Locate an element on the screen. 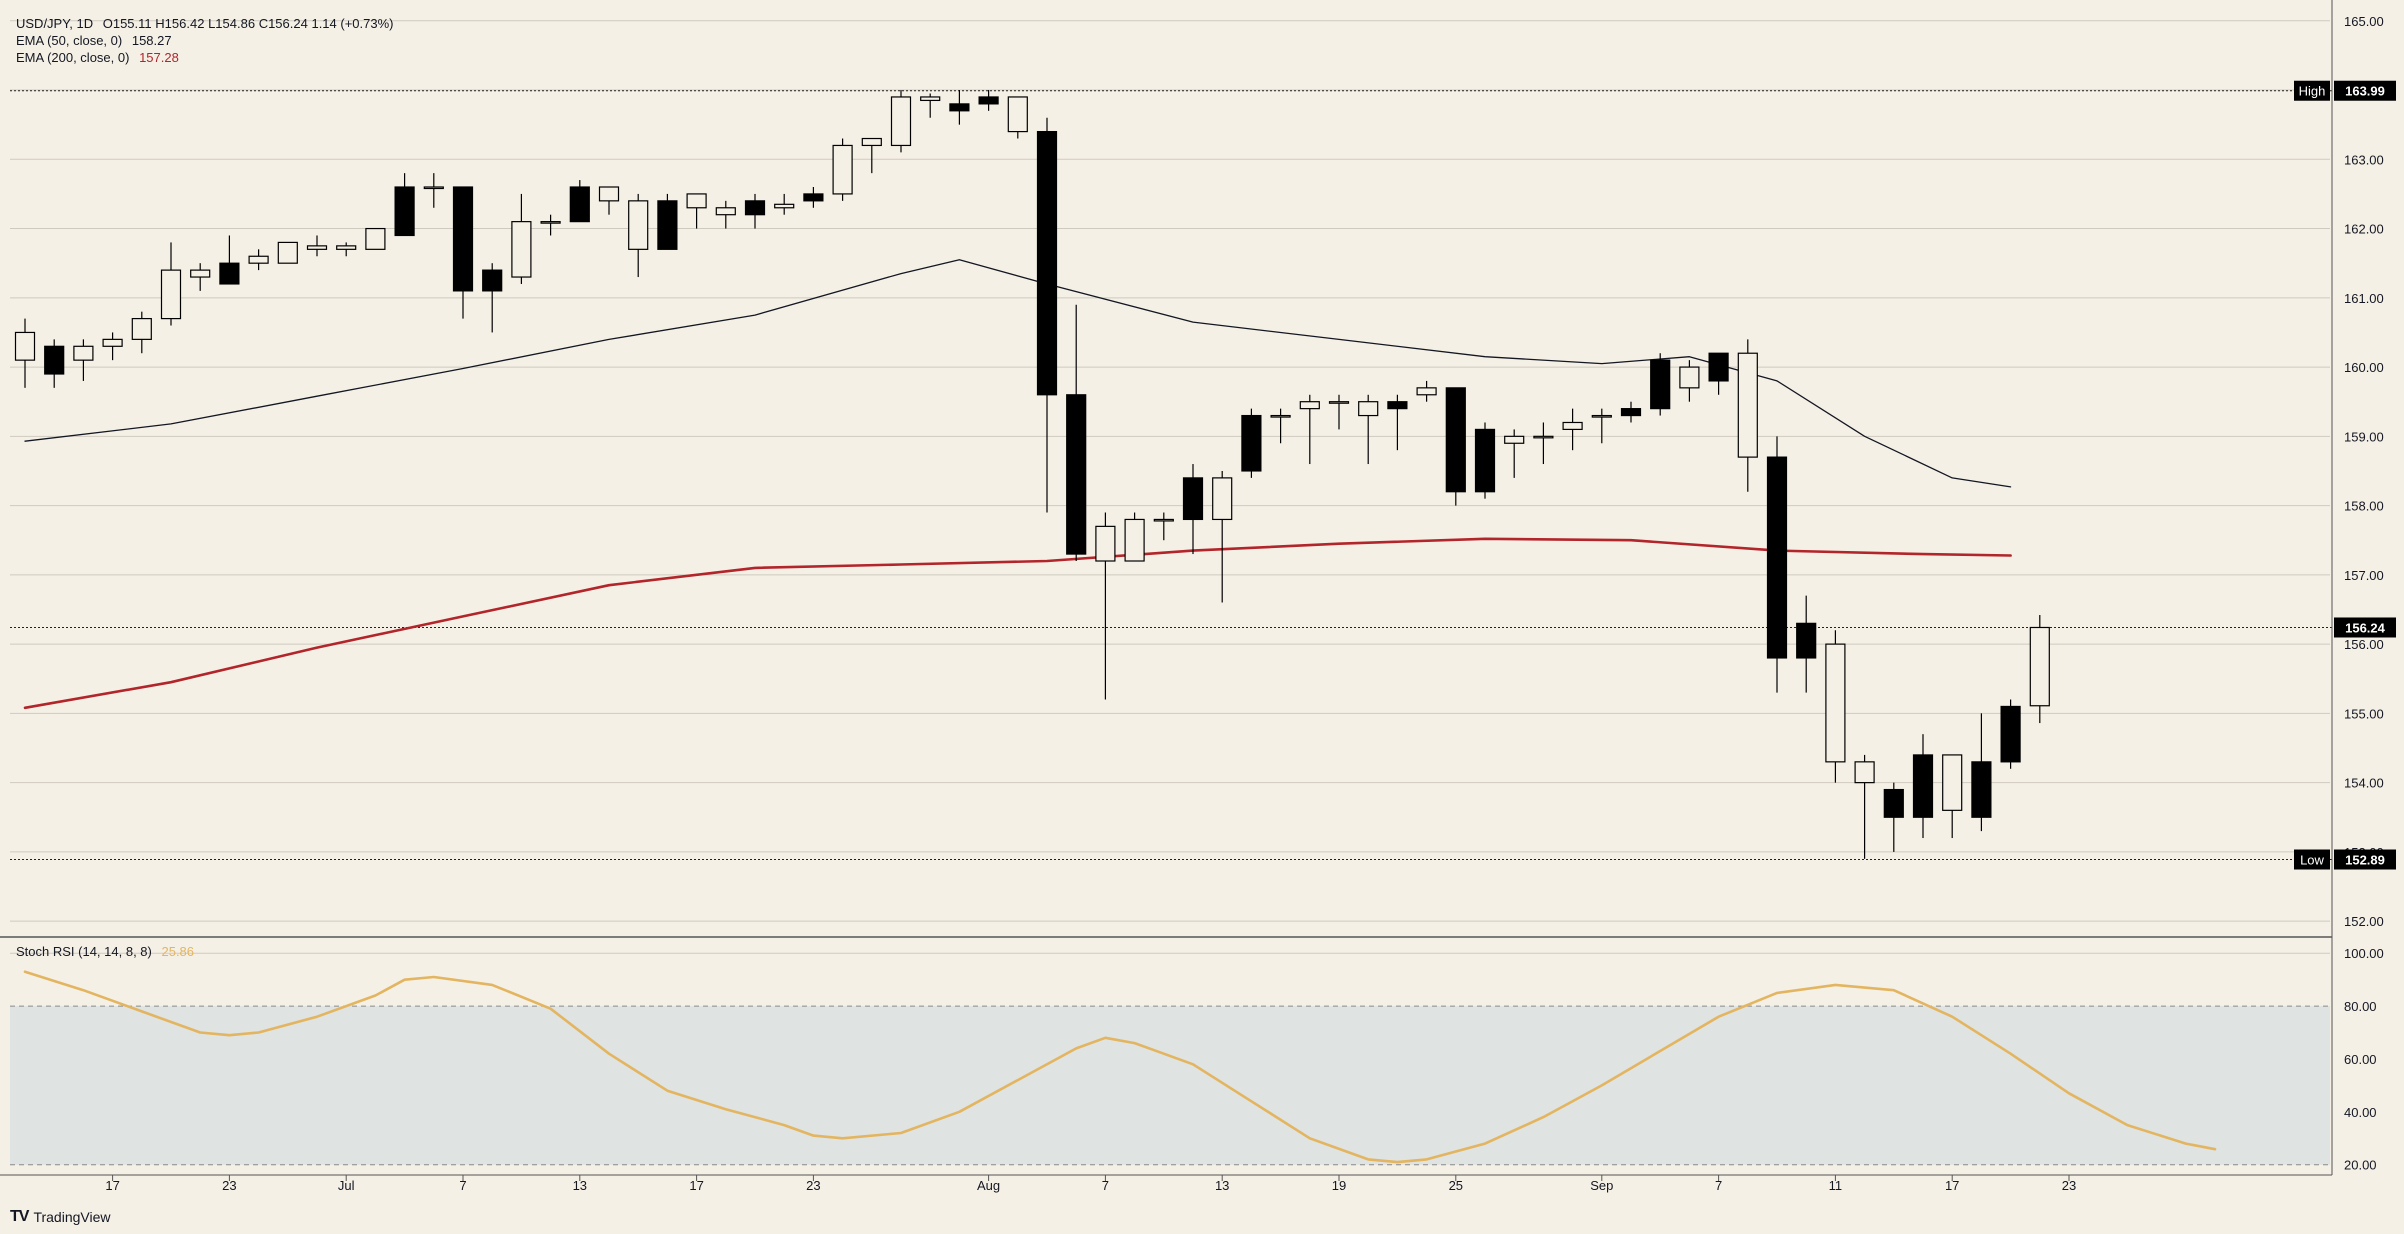 The image size is (2404, 1234). tradingview-logo: TV TradingView is located at coordinates (60, 1217).